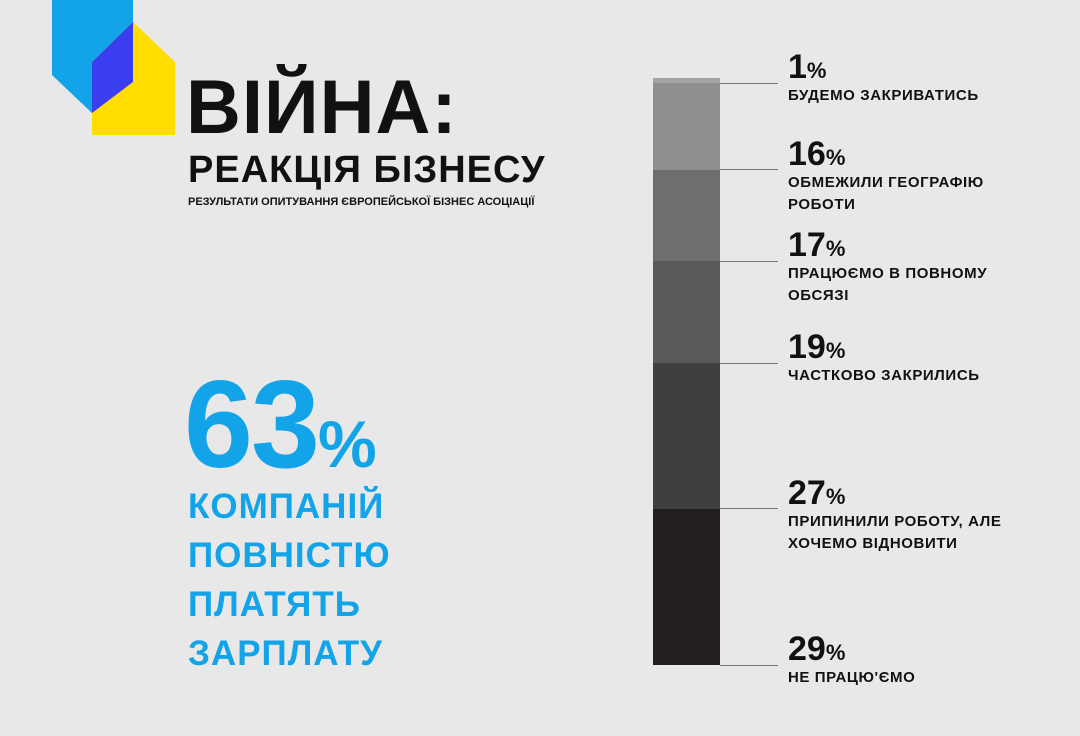 This screenshot has width=1080, height=736. What do you see at coordinates (884, 376) in the screenshot?
I see `category-label: ЧАСТКОВО ЗАКРИЛИСЬ` at bounding box center [884, 376].